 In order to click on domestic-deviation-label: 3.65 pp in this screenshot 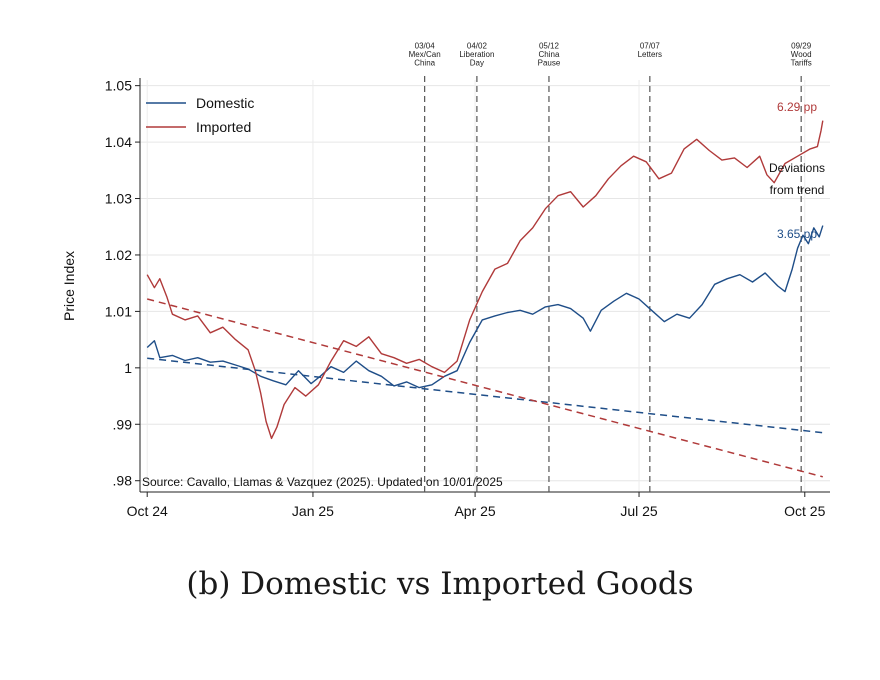, I will do `click(797, 234)`.